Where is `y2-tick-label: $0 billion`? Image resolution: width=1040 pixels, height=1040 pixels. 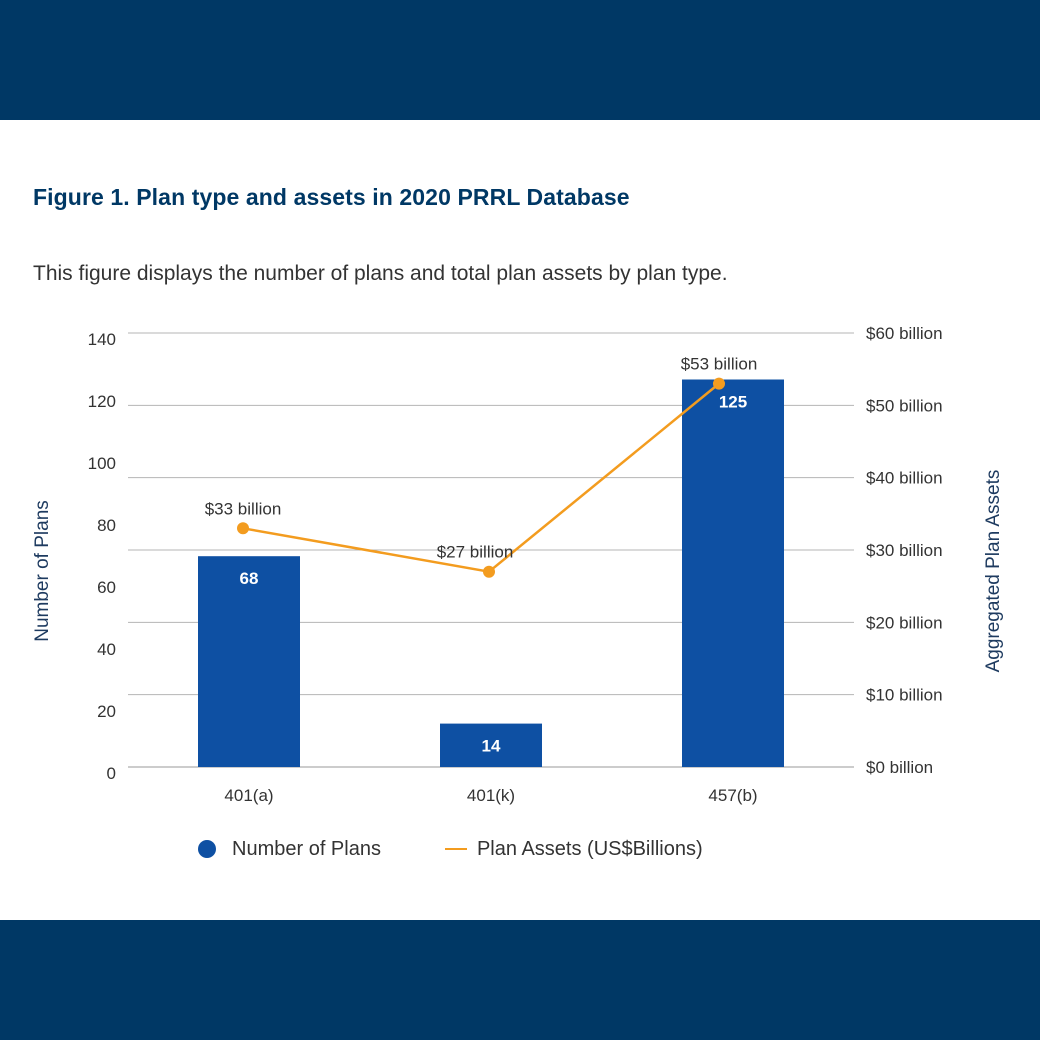
y2-tick-label: $0 billion is located at coordinates (899, 767).